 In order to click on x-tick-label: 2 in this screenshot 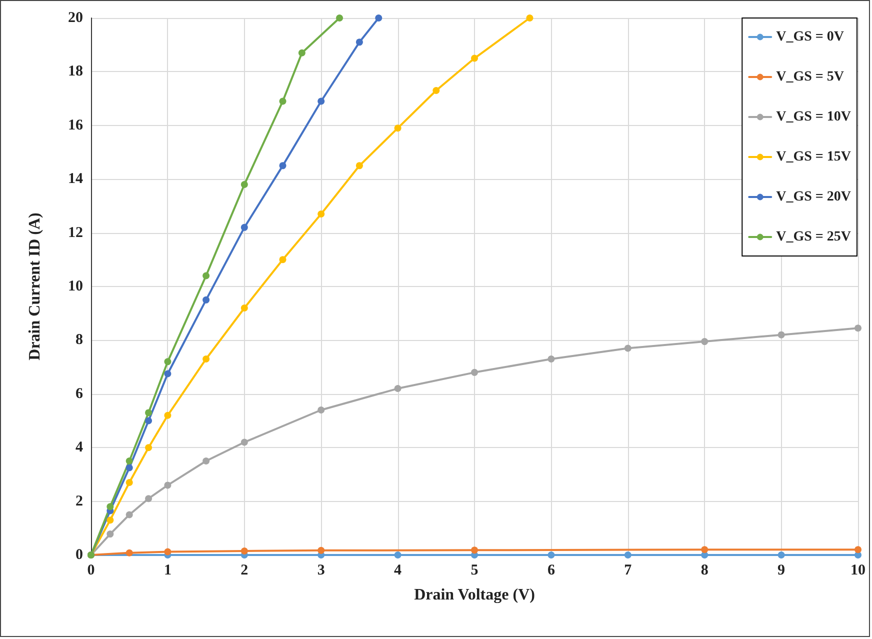, I will do `click(244, 570)`.